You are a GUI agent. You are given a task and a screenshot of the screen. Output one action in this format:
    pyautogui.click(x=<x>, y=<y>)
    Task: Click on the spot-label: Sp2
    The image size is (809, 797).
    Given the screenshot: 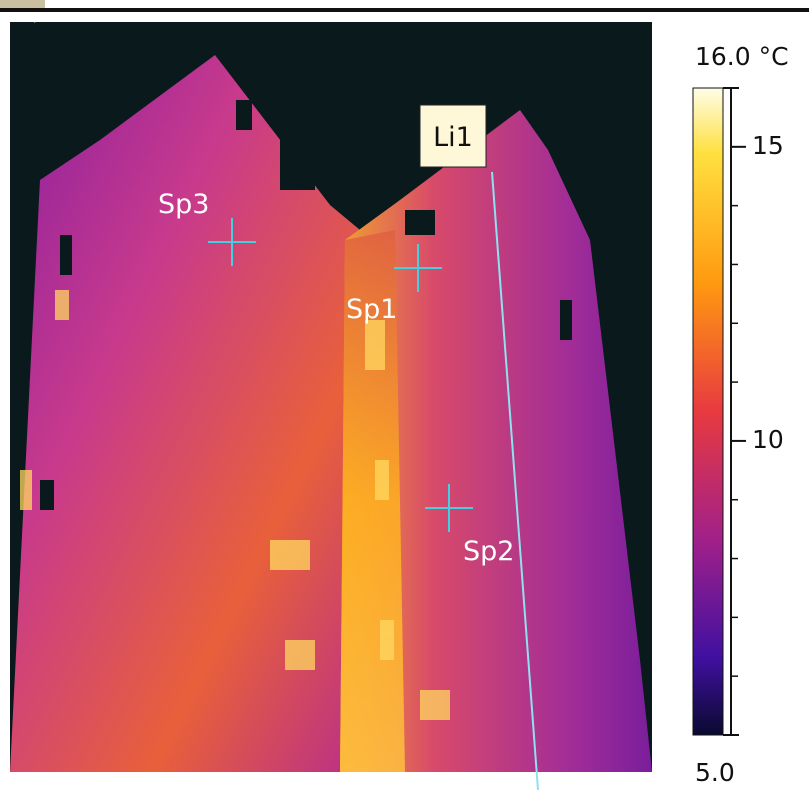 What is the action you would take?
    pyautogui.click(x=488, y=551)
    